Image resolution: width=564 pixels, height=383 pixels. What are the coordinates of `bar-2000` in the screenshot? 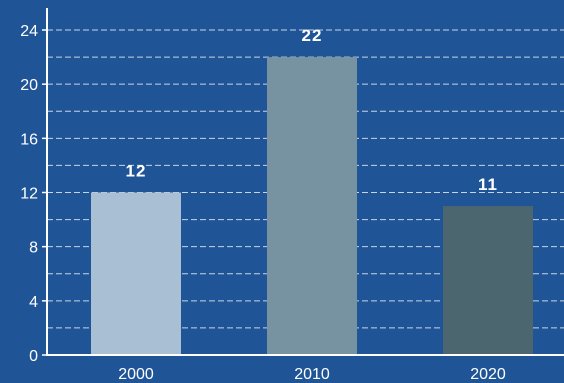 It's located at (136, 273).